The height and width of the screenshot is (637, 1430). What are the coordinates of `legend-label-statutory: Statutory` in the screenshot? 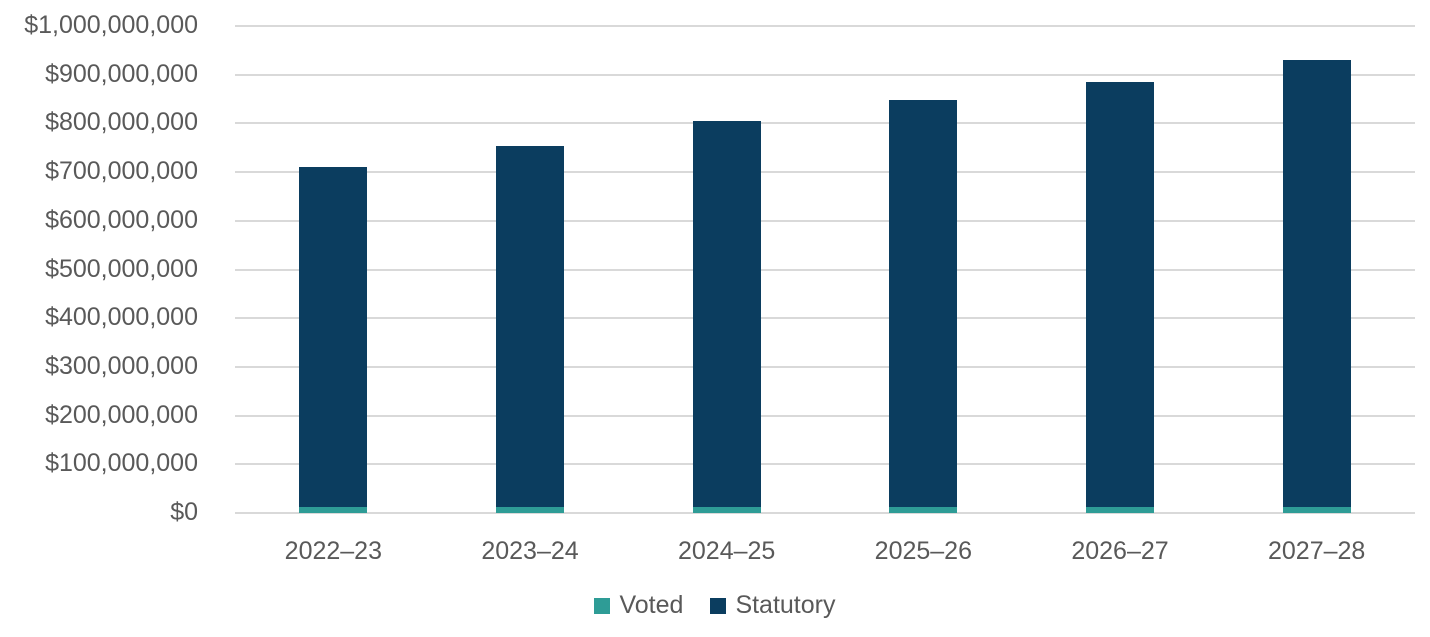 It's located at (785, 605).